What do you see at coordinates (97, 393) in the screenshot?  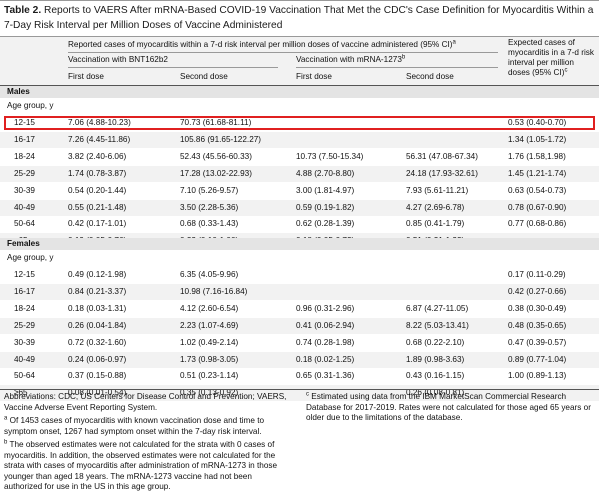 I see `cell-bnt1: 0.08 (0.01-0.54)` at bounding box center [97, 393].